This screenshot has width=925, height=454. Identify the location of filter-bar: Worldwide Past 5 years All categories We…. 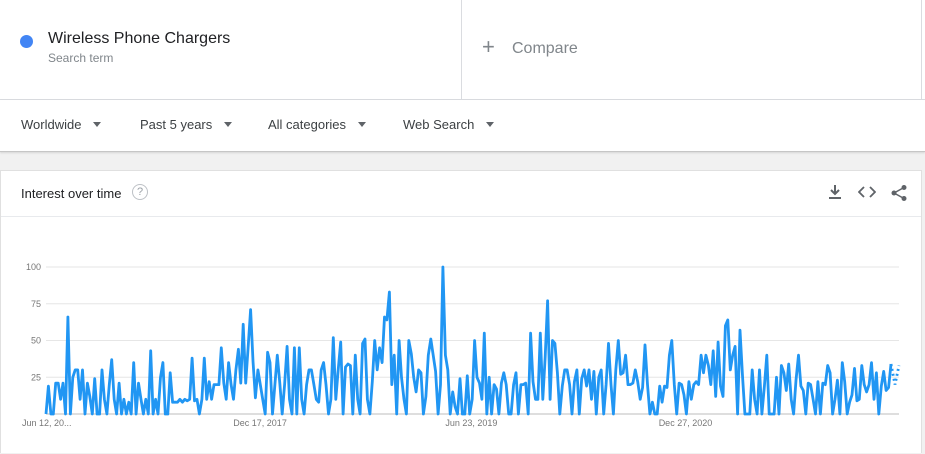
(462, 126).